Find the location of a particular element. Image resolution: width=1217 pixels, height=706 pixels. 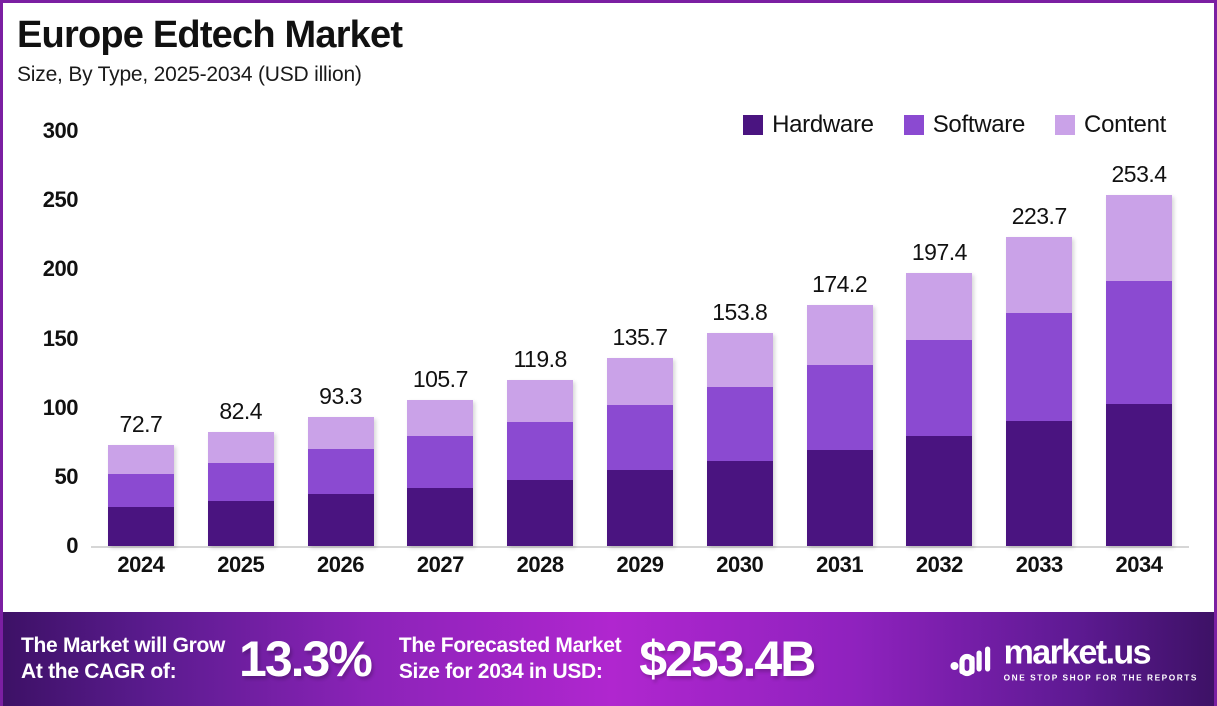

bar-group-2034: 253.4 2034 is located at coordinates (1139, 354).